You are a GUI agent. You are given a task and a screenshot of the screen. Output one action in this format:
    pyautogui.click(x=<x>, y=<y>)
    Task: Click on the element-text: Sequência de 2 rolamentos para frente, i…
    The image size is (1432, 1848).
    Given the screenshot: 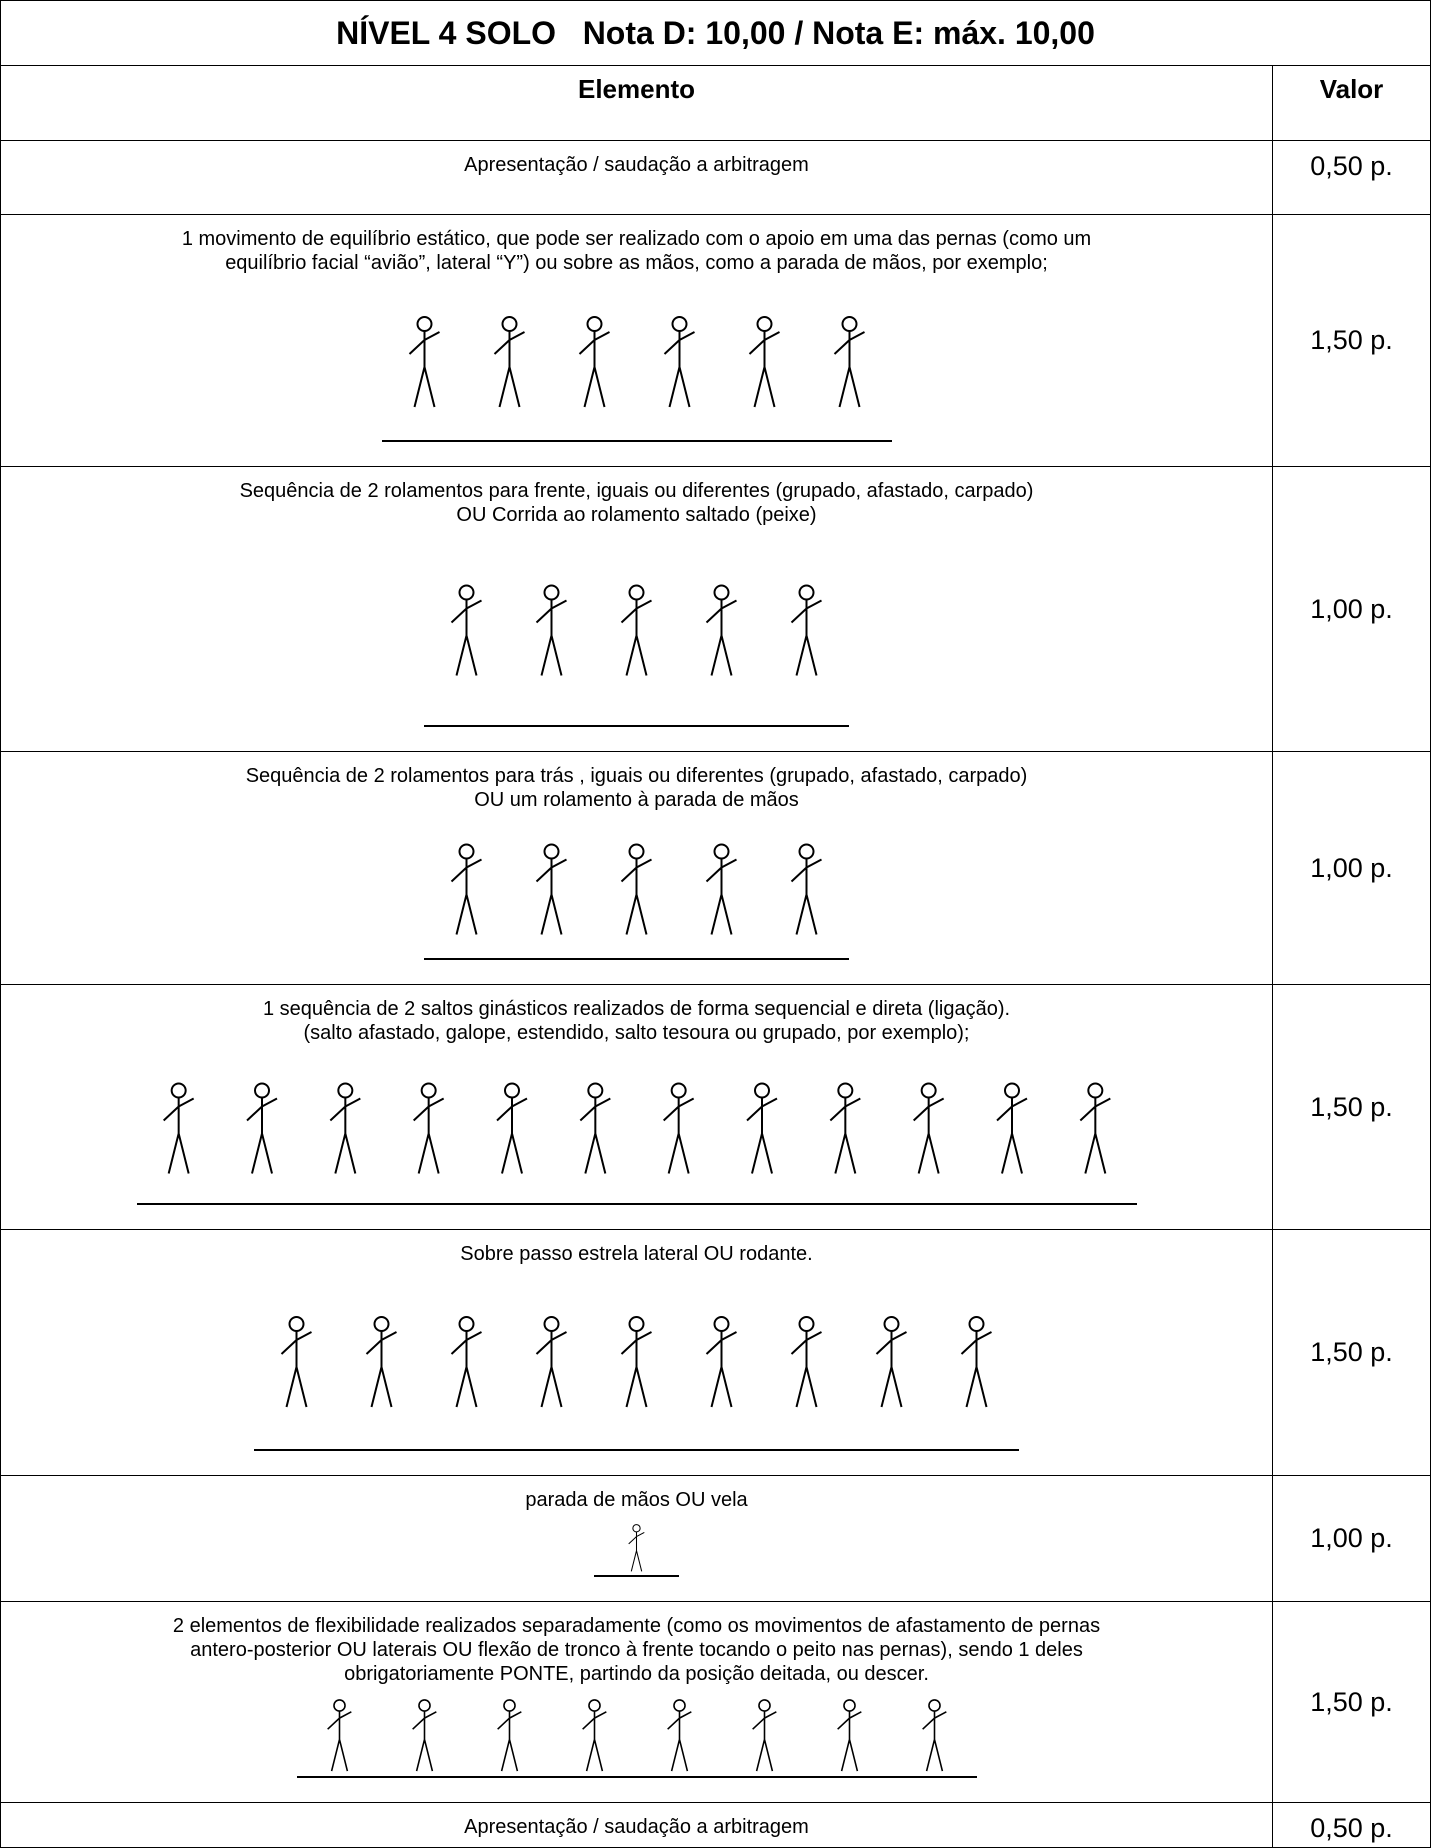 What is the action you would take?
    pyautogui.click(x=636, y=491)
    